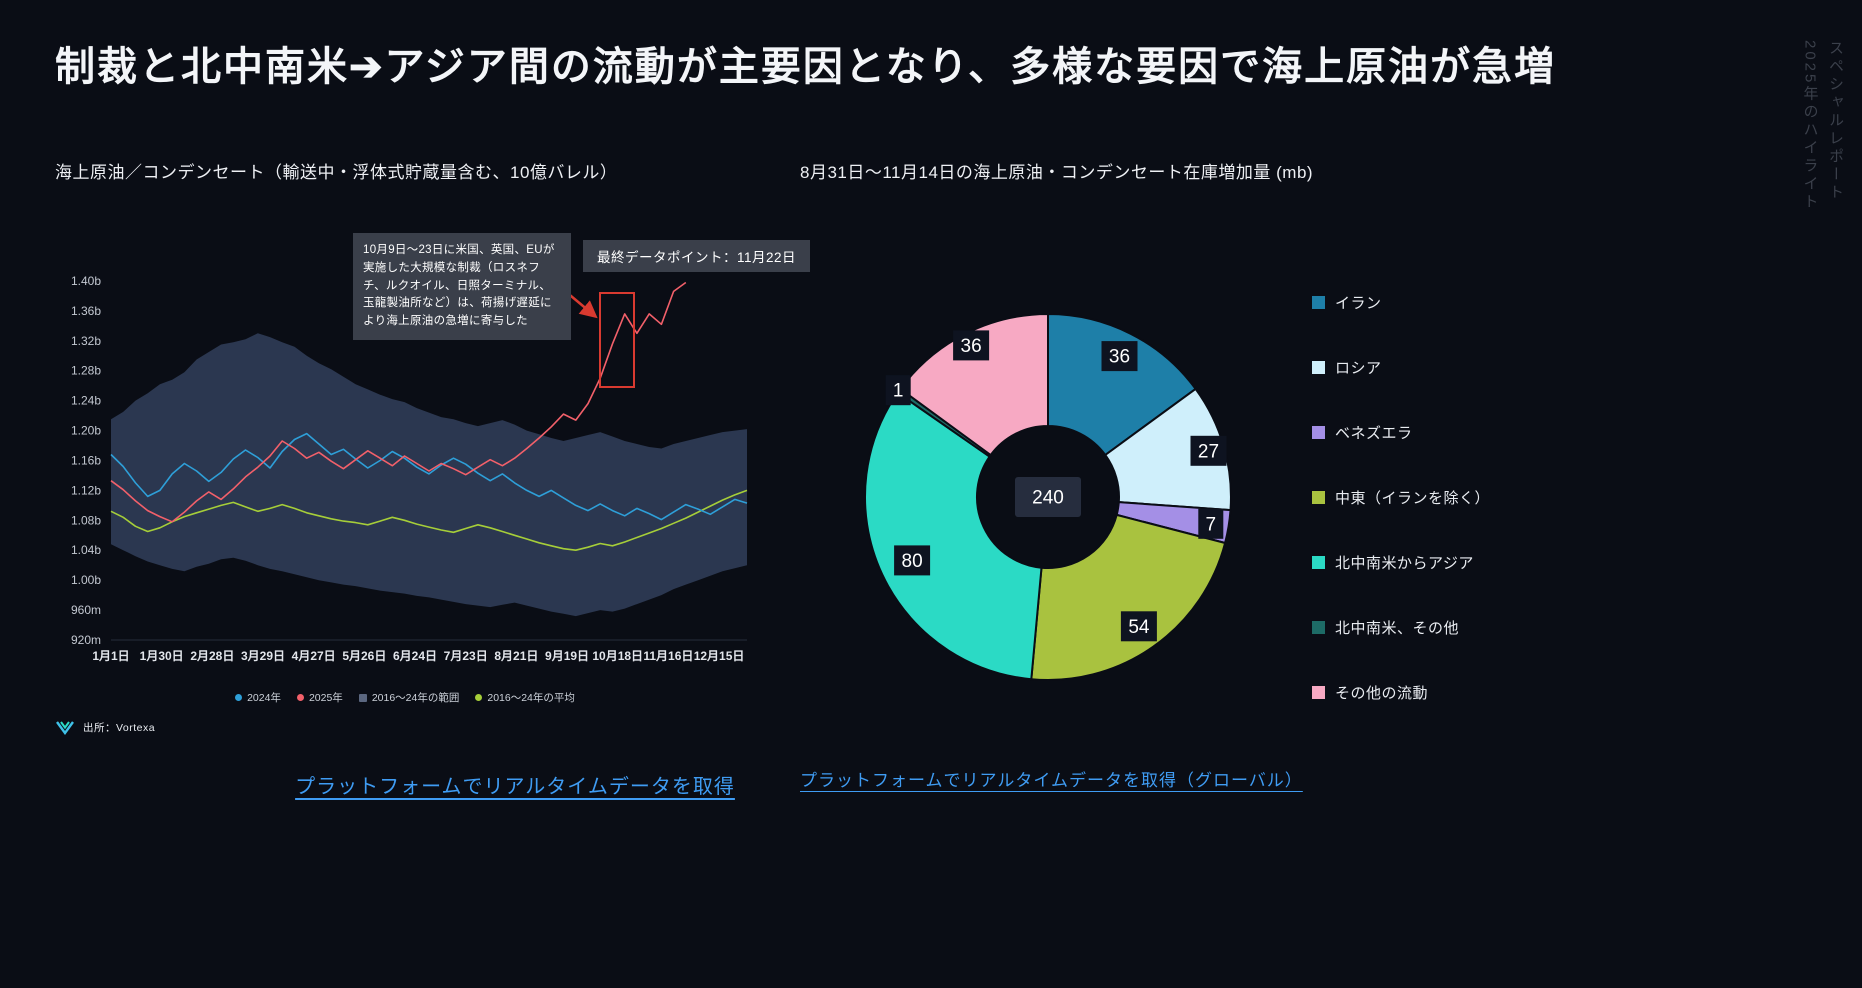 The image size is (1862, 988). I want to click on x-tick-label: 1月1日, so click(110, 656).